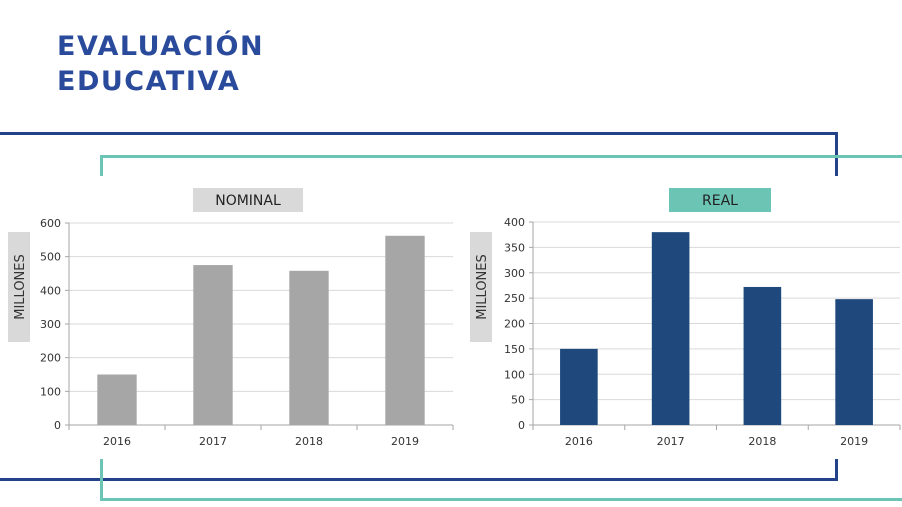  I want to click on chart-title: NOMINAL, so click(248, 201).